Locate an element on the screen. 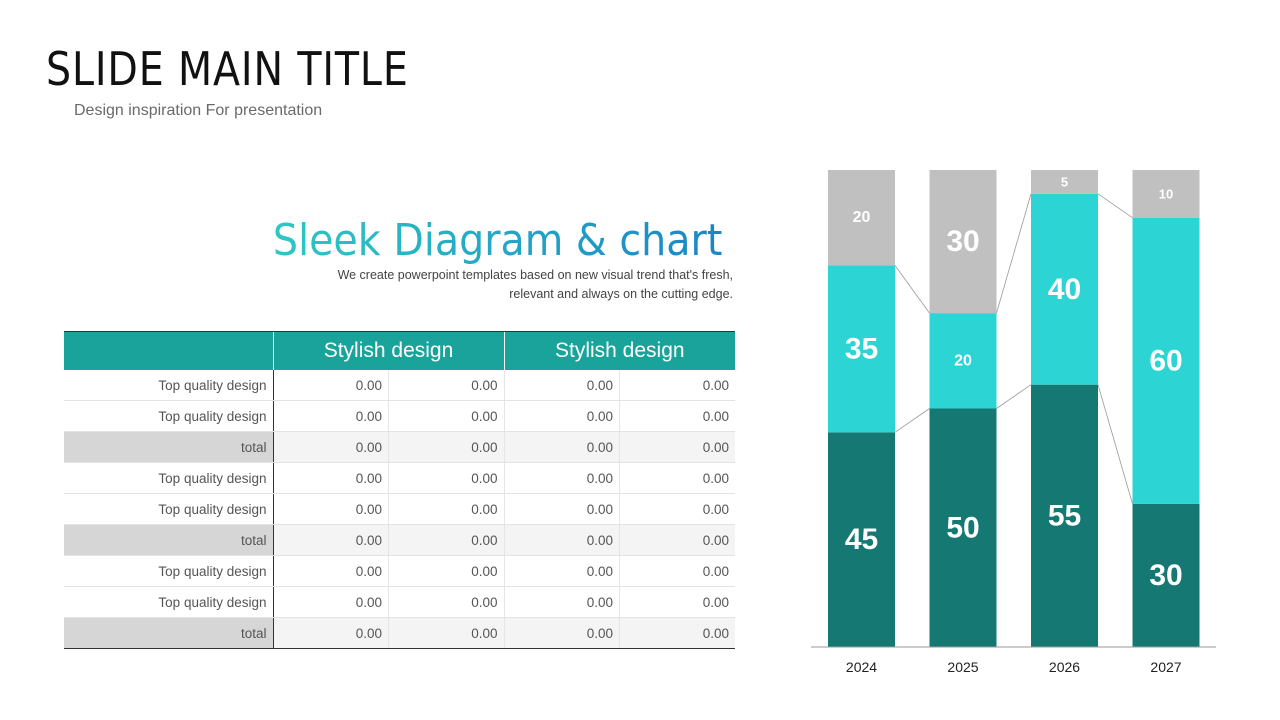 This screenshot has width=1280, height=720. data-label: 55 is located at coordinates (1064, 515).